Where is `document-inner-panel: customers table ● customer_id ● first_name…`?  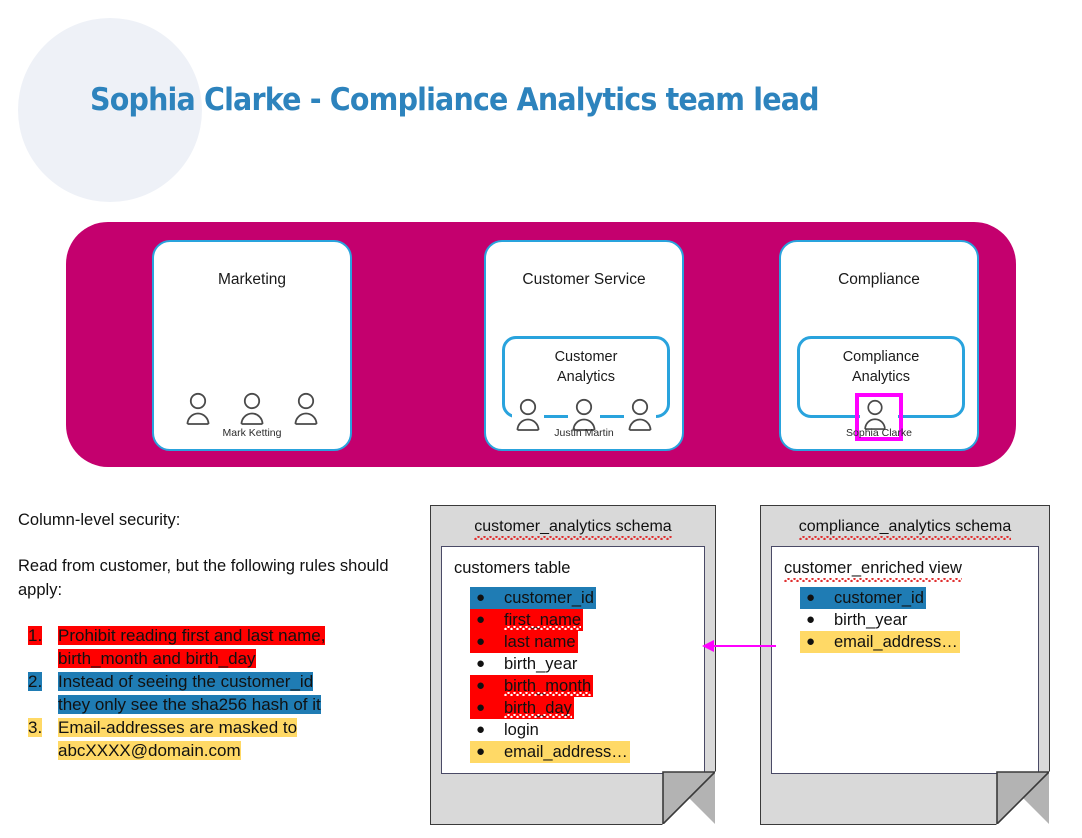
document-inner-panel: customers table ● customer_id ● first_name… is located at coordinates (573, 660).